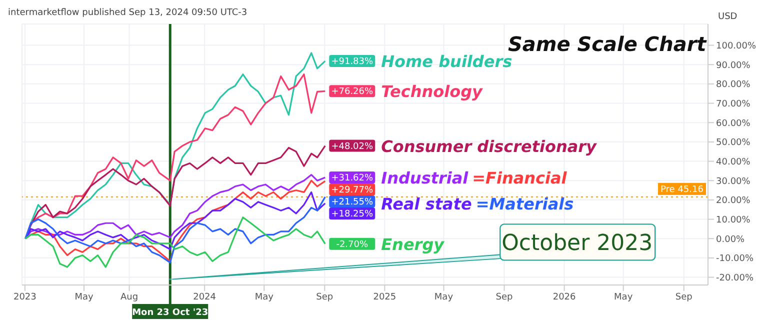 The image size is (768, 329). I want to click on y-tick-label: 80.00%, so click(733, 85).